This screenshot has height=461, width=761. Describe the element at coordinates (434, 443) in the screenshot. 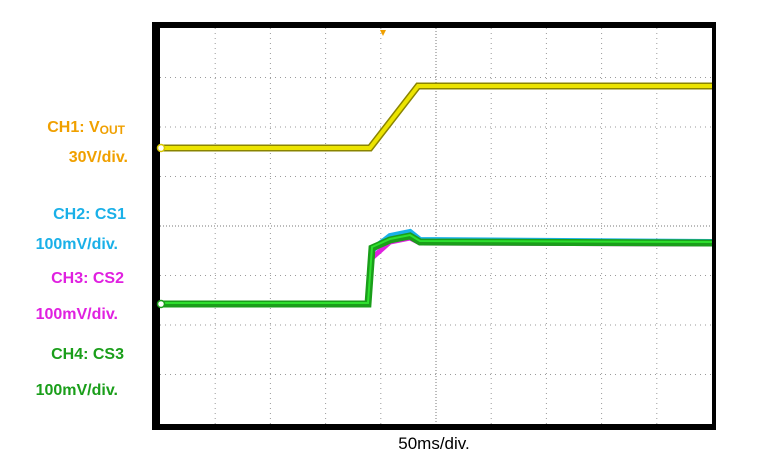

I see `timebase: 50ms/div.` at that location.